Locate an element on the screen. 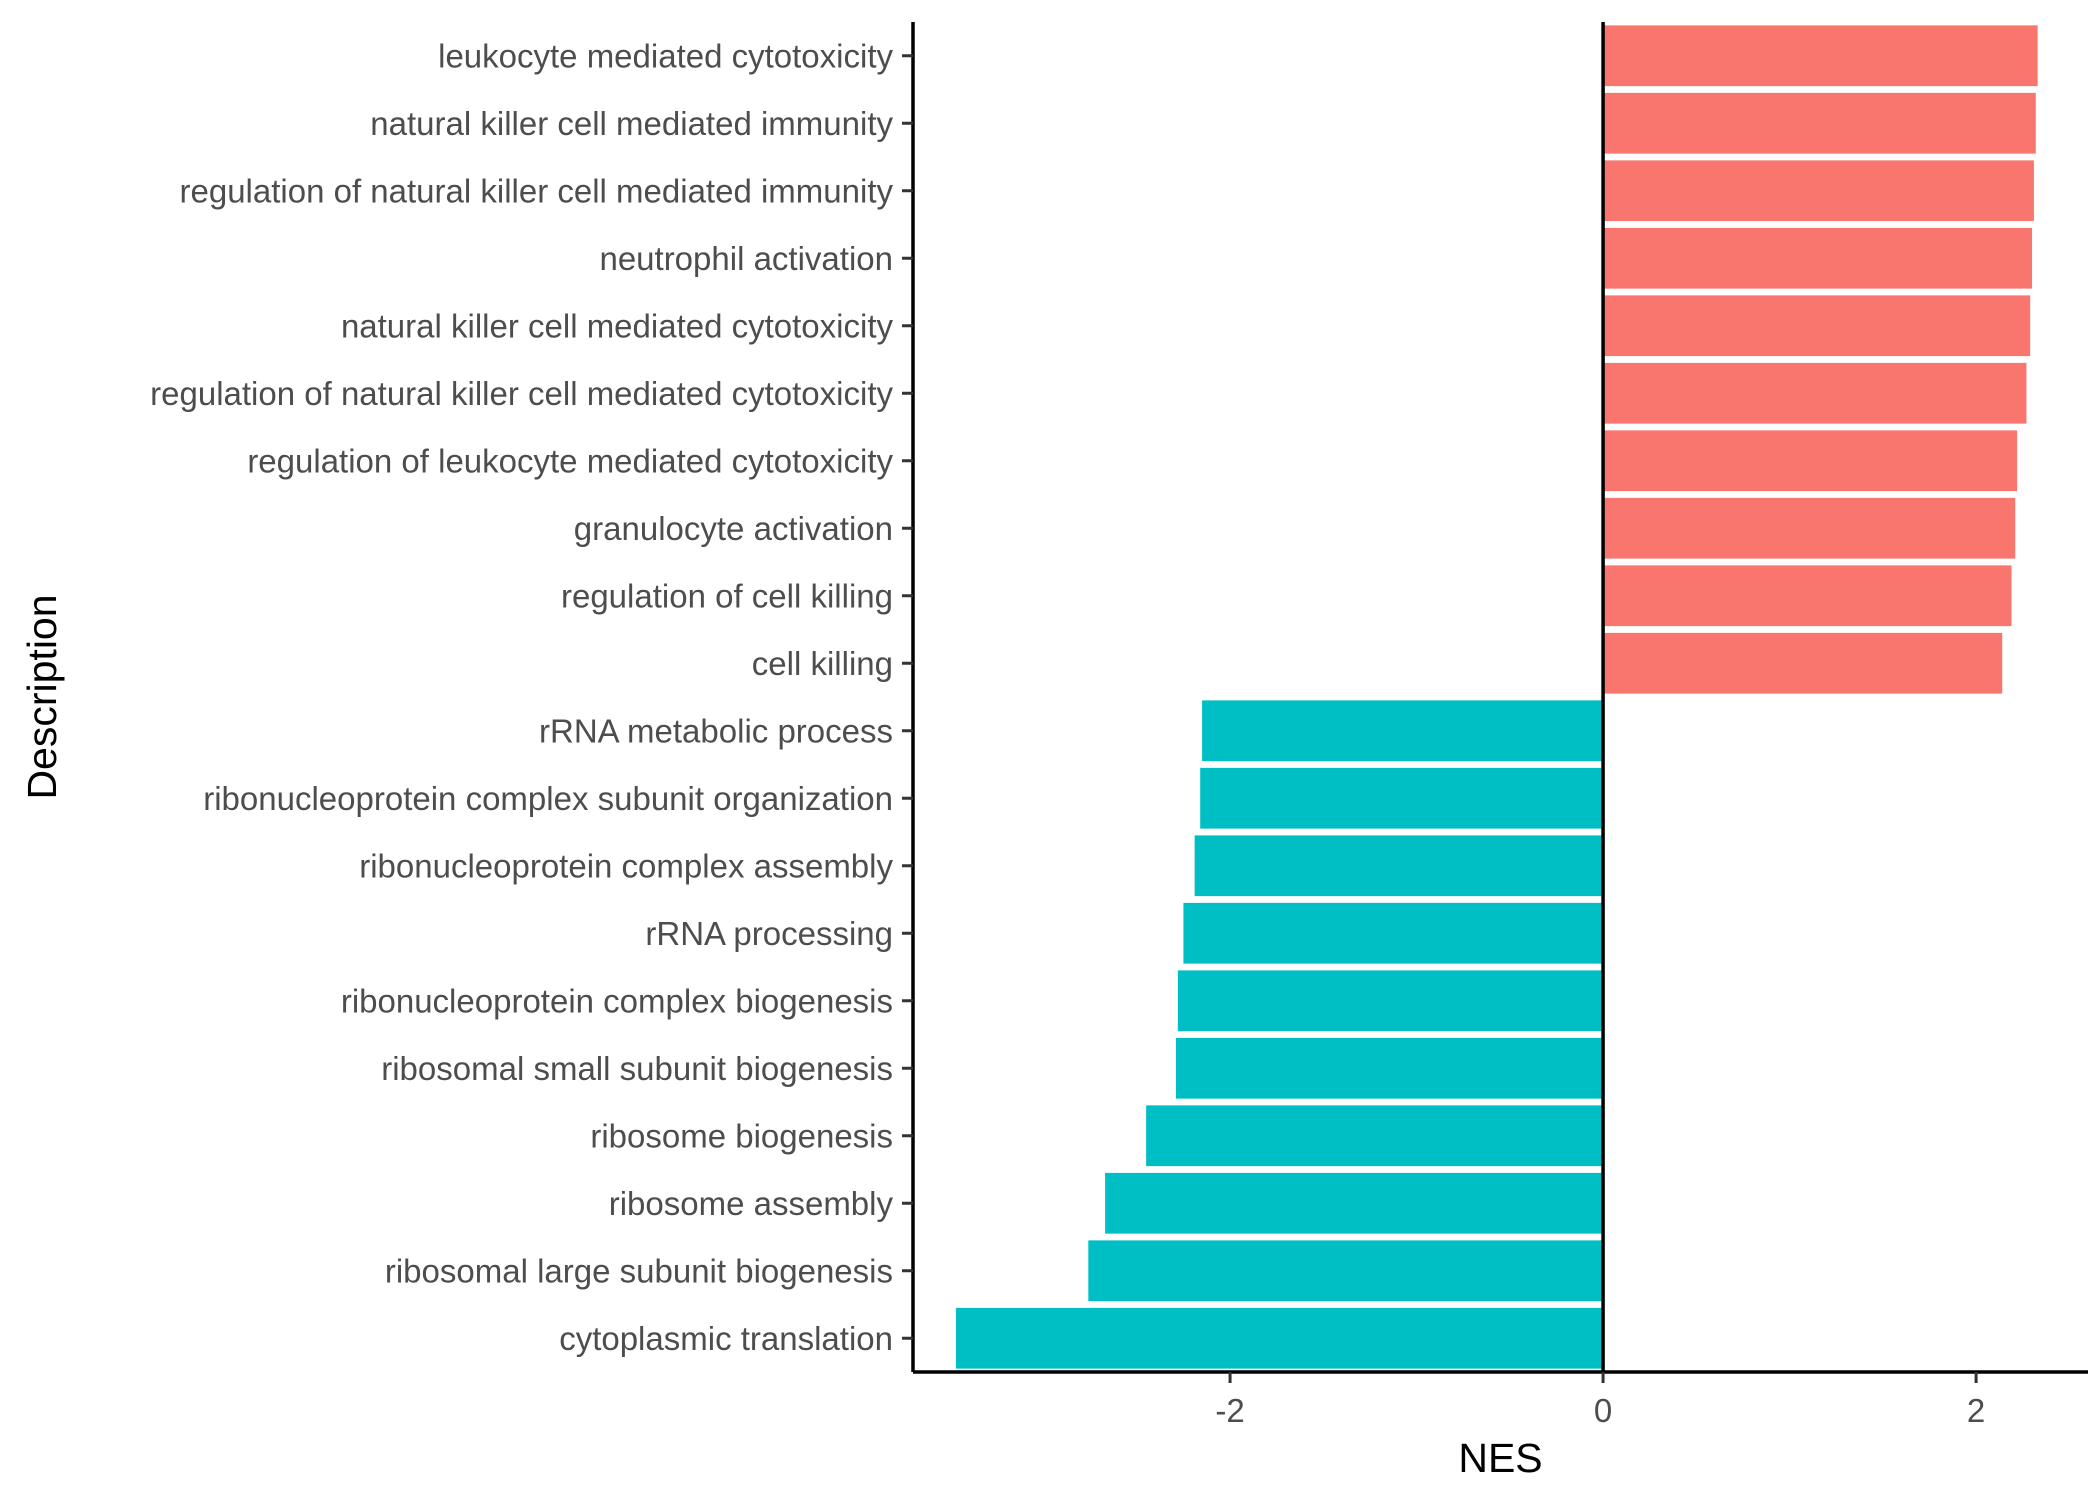  y-axis-title: Description is located at coordinates (42, 696).